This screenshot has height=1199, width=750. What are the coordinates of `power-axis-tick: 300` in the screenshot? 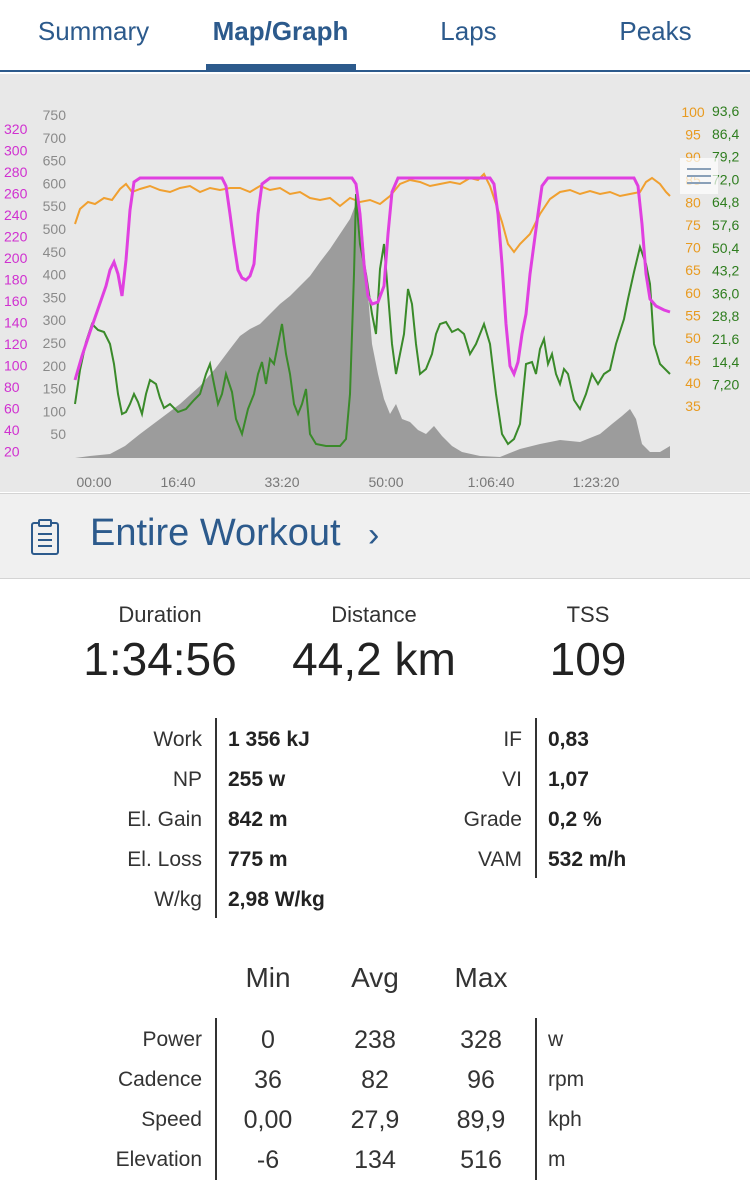 It's located at (16, 151).